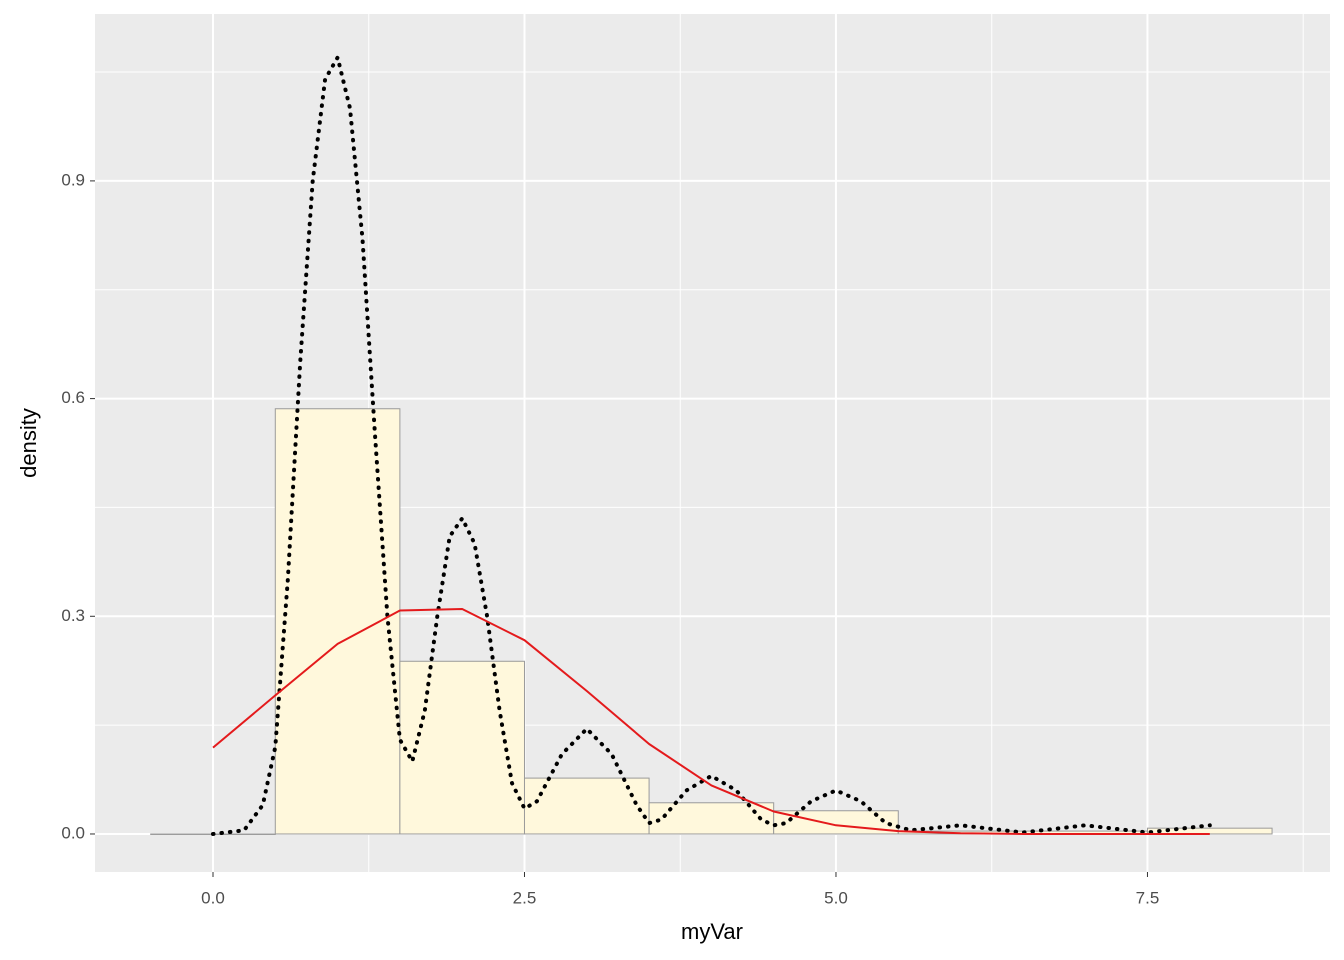 The image size is (1344, 960). I want to click on y-tick-label: 0.9, so click(73, 179).